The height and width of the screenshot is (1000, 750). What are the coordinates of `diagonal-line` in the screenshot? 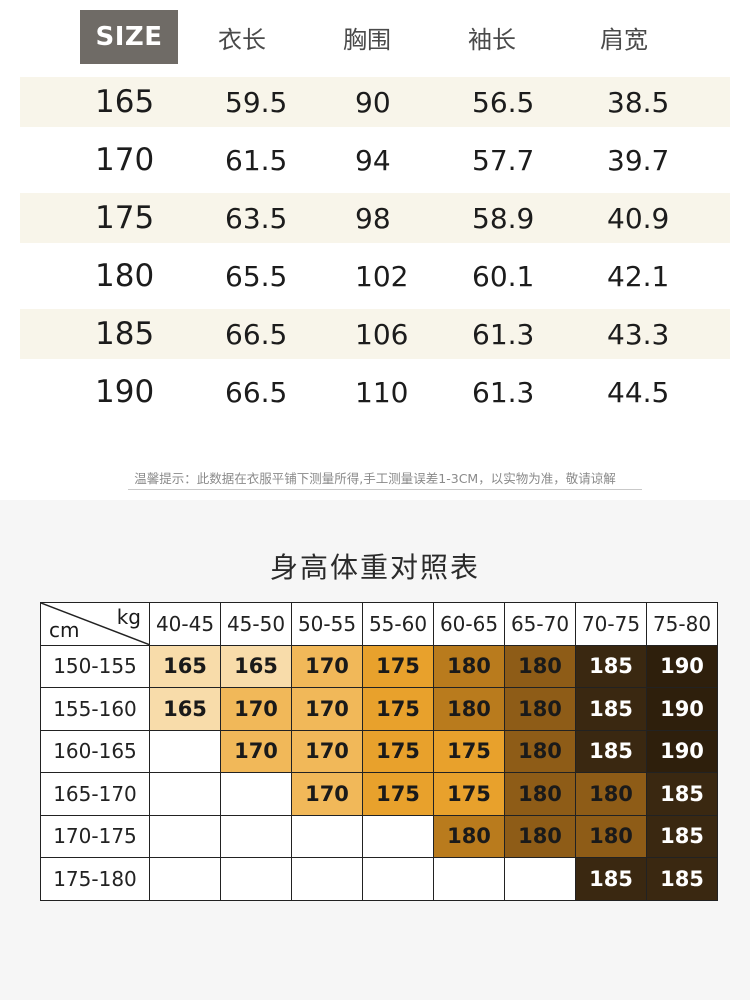 It's located at (95, 624).